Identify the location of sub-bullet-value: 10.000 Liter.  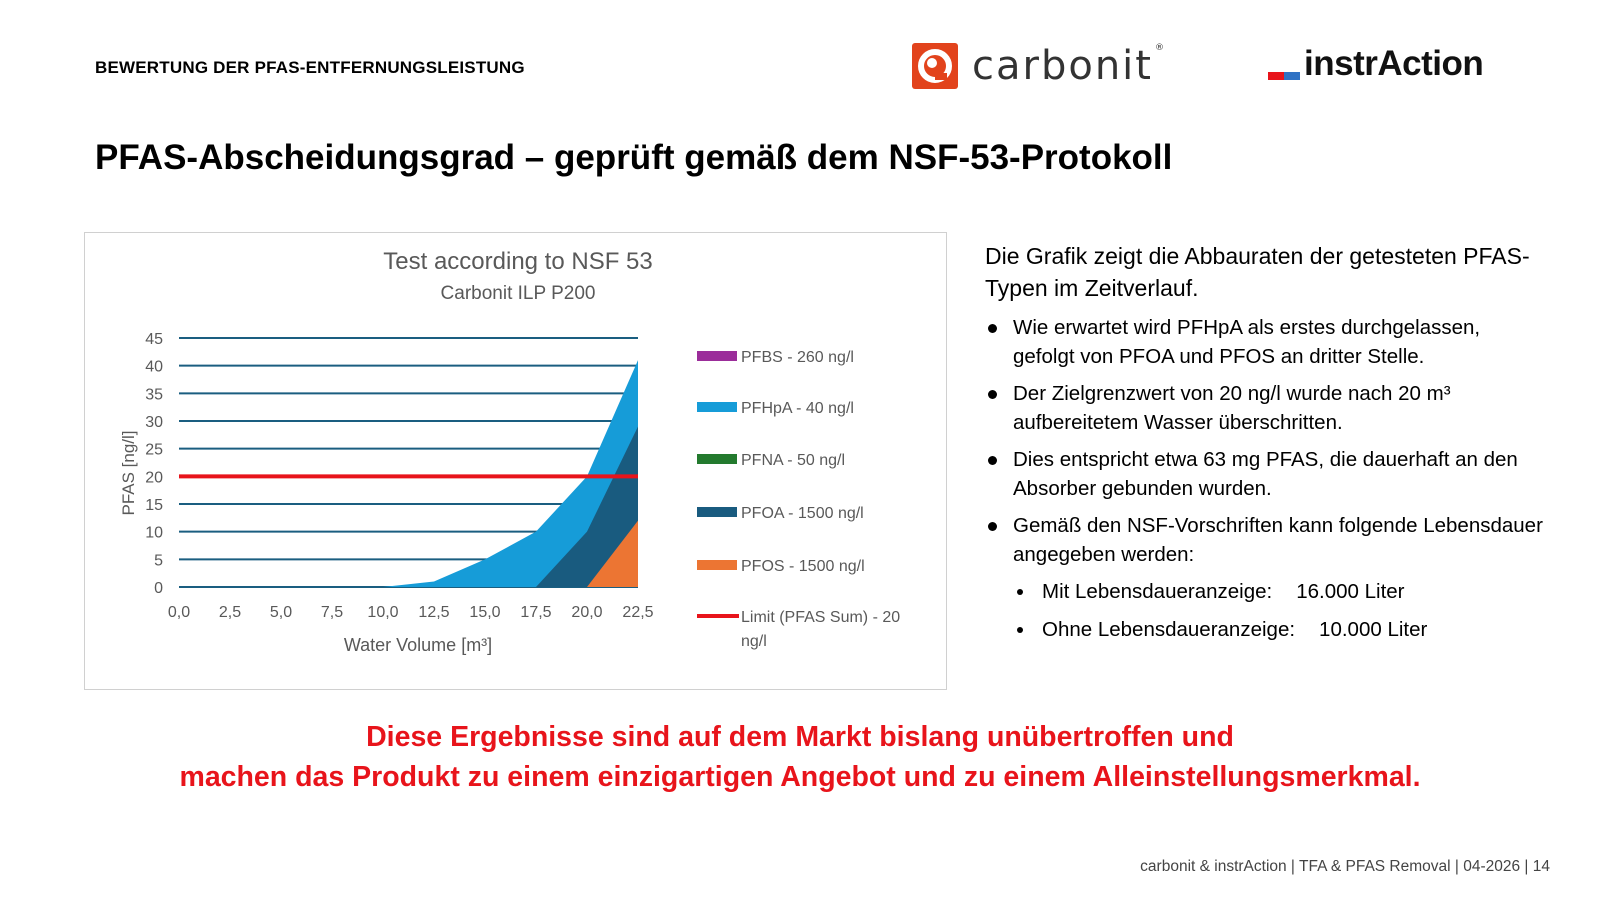
(1373, 629).